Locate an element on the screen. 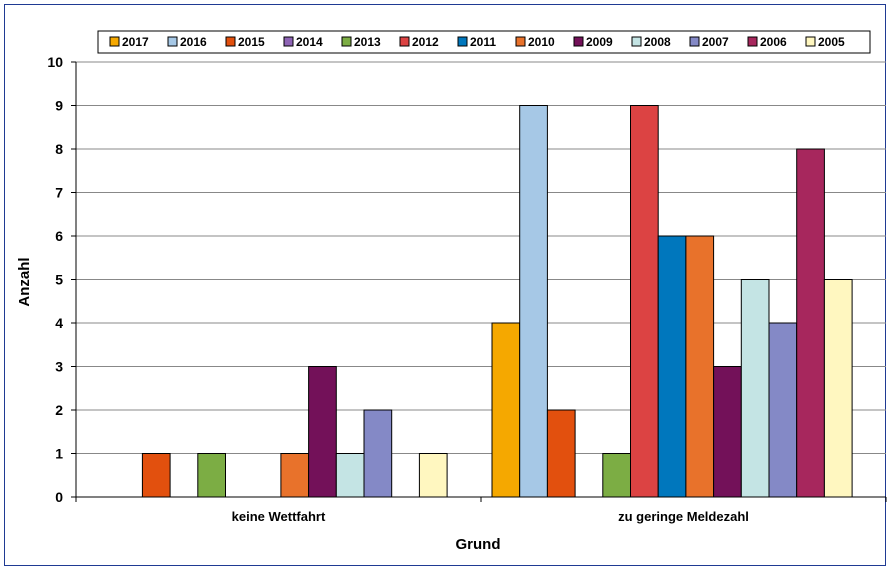  legend-label-2009: 2009 is located at coordinates (599, 42).